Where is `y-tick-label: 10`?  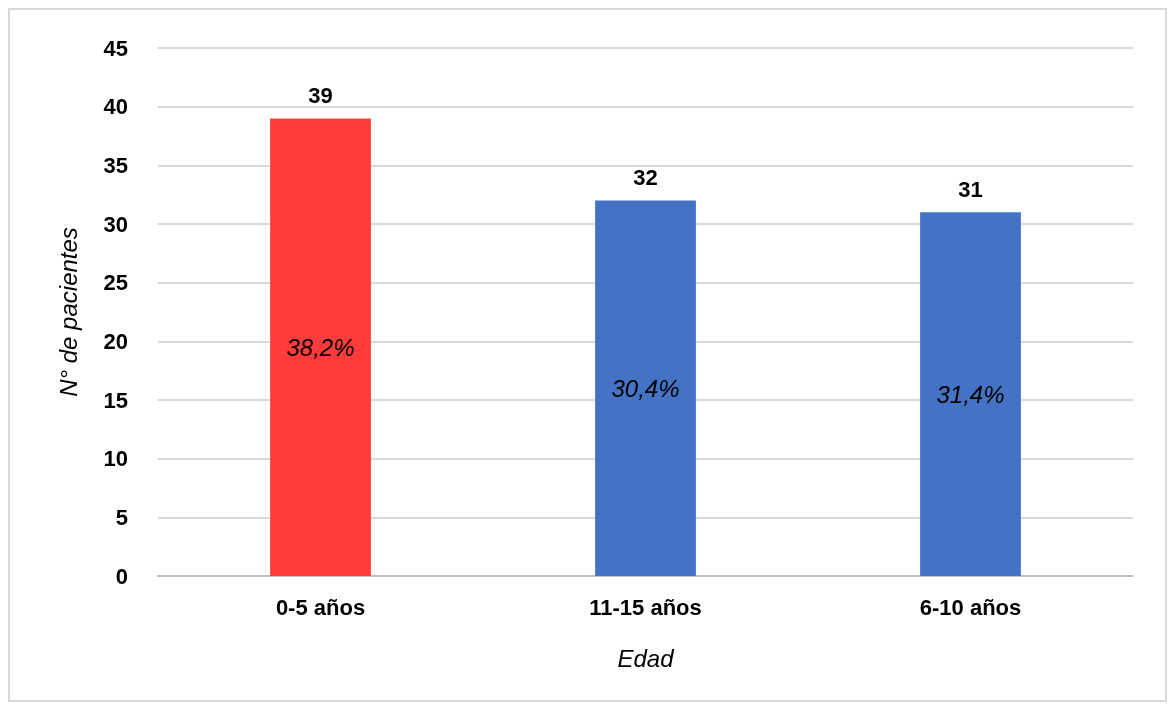
y-tick-label: 10 is located at coordinates (115, 459).